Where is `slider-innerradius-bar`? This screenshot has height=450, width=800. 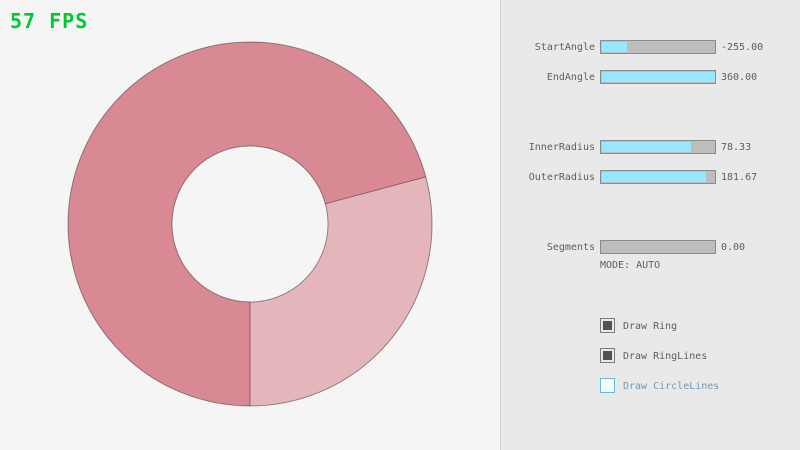 slider-innerradius-bar is located at coordinates (658, 147).